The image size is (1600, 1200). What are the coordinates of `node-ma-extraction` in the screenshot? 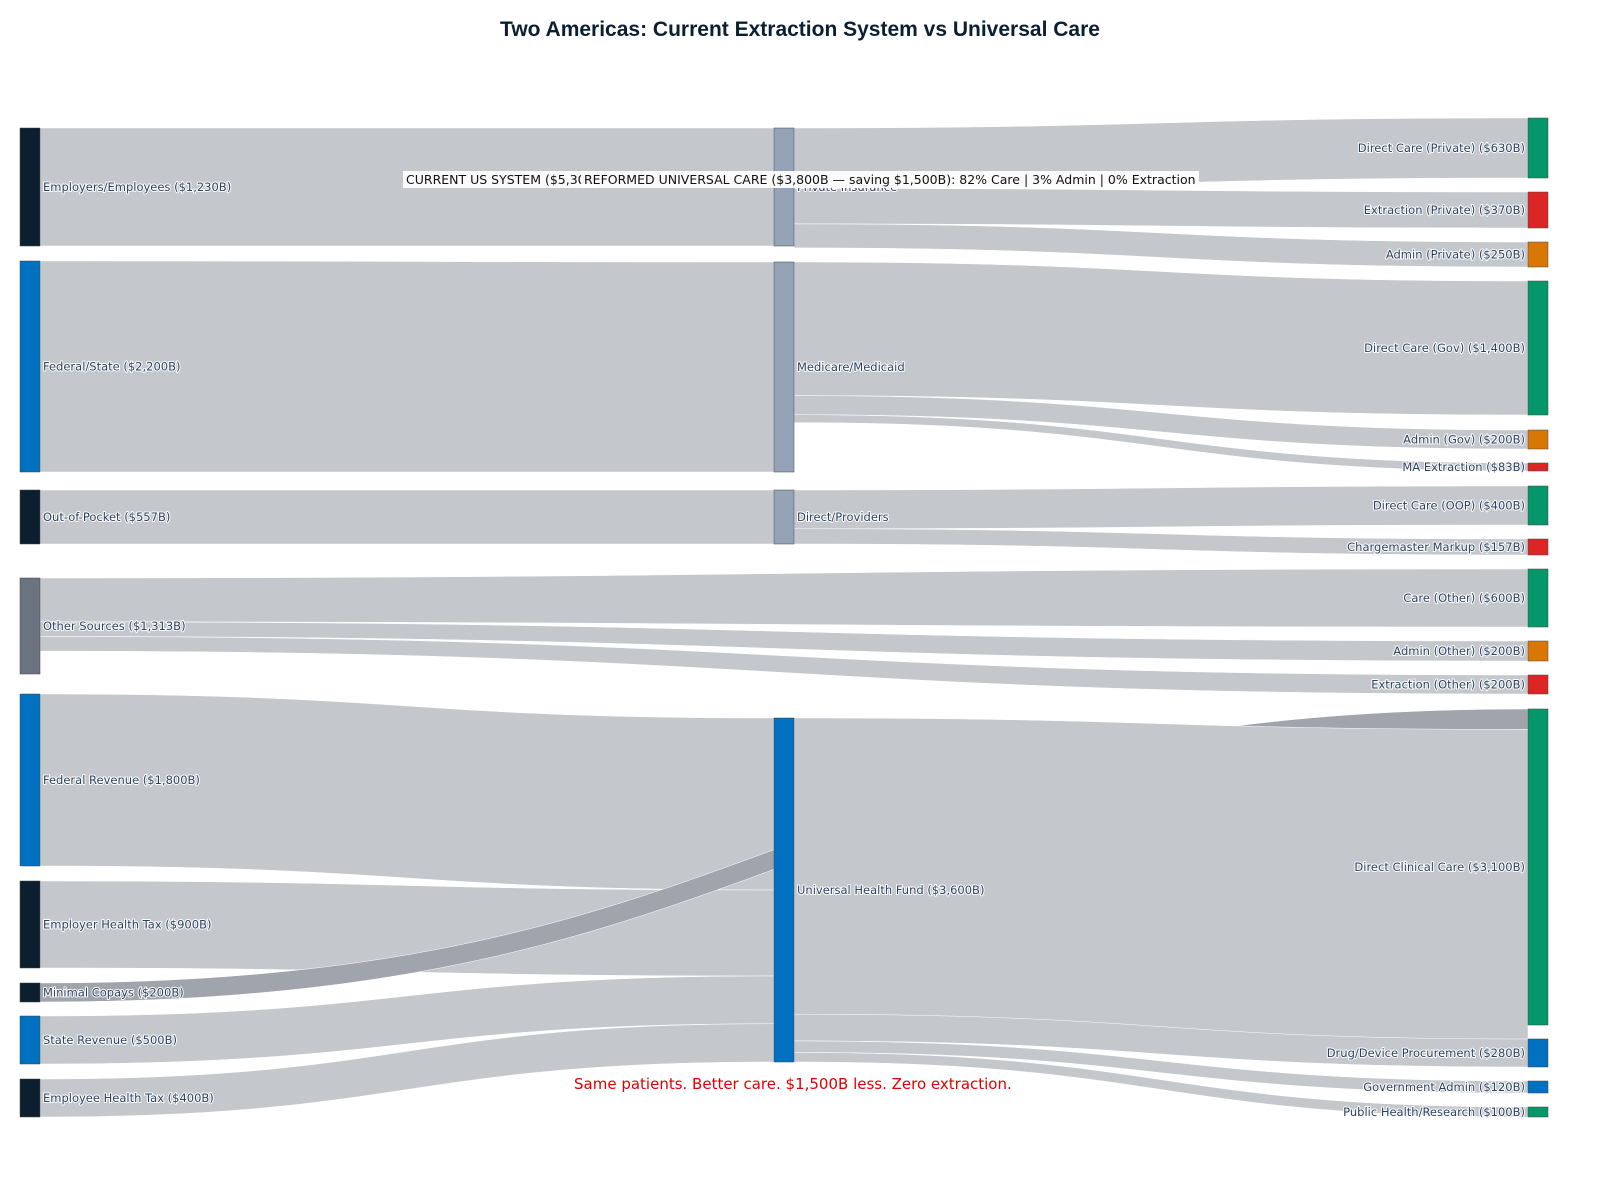 It's located at (1538, 467).